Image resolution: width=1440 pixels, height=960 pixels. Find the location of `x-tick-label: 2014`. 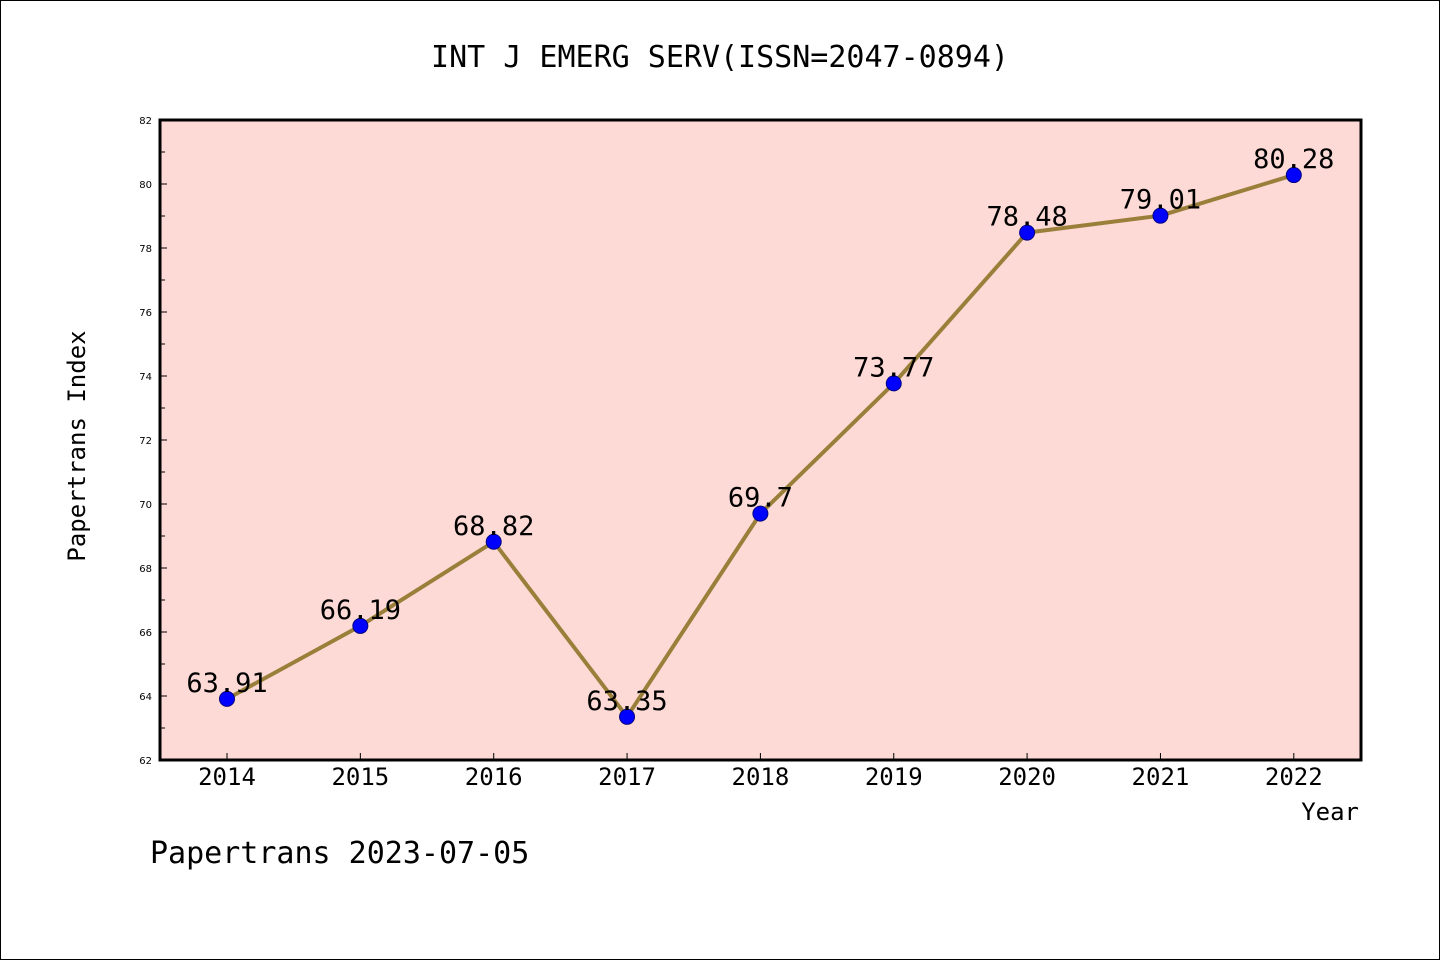

x-tick-label: 2014 is located at coordinates (227, 777).